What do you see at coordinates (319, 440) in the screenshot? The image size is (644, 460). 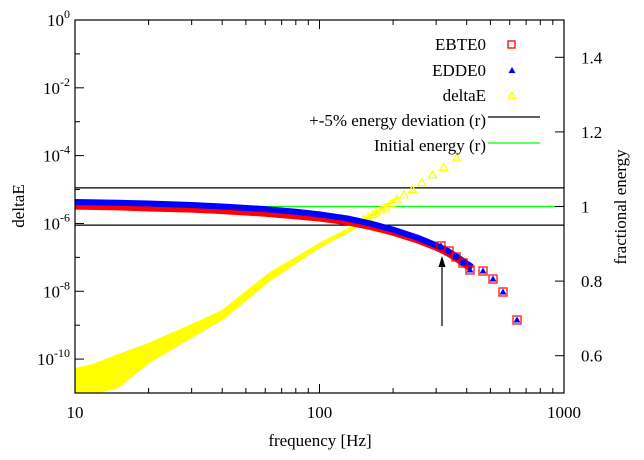 I see `x-axis-label: frequency [Hz]` at bounding box center [319, 440].